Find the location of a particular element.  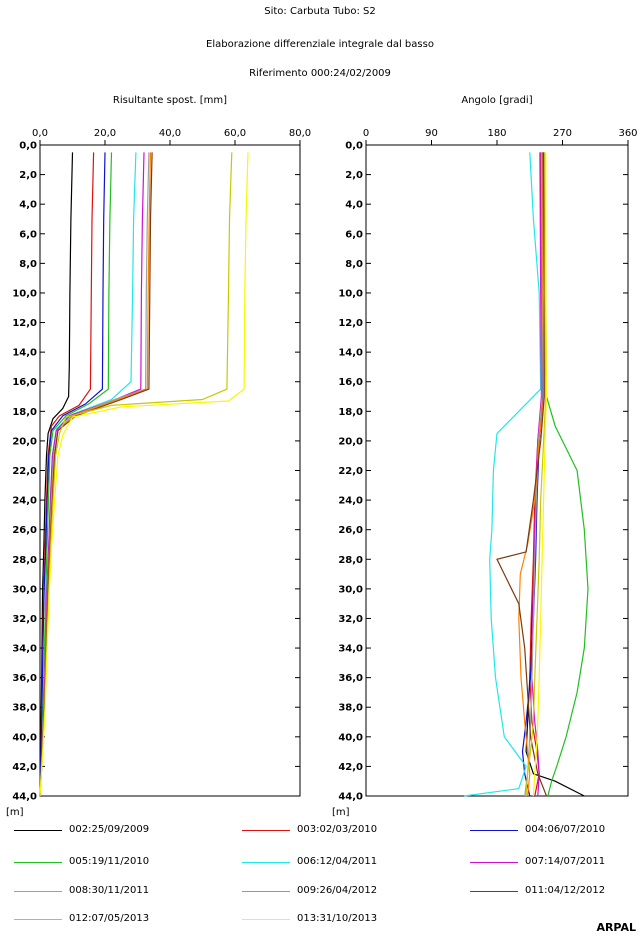

displacement-y-tick-label: 30,0 is located at coordinates (24, 589).